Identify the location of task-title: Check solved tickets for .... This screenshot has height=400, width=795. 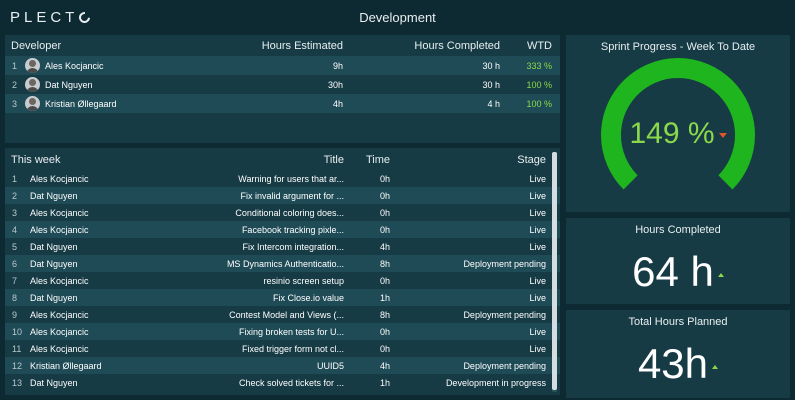
(291, 383).